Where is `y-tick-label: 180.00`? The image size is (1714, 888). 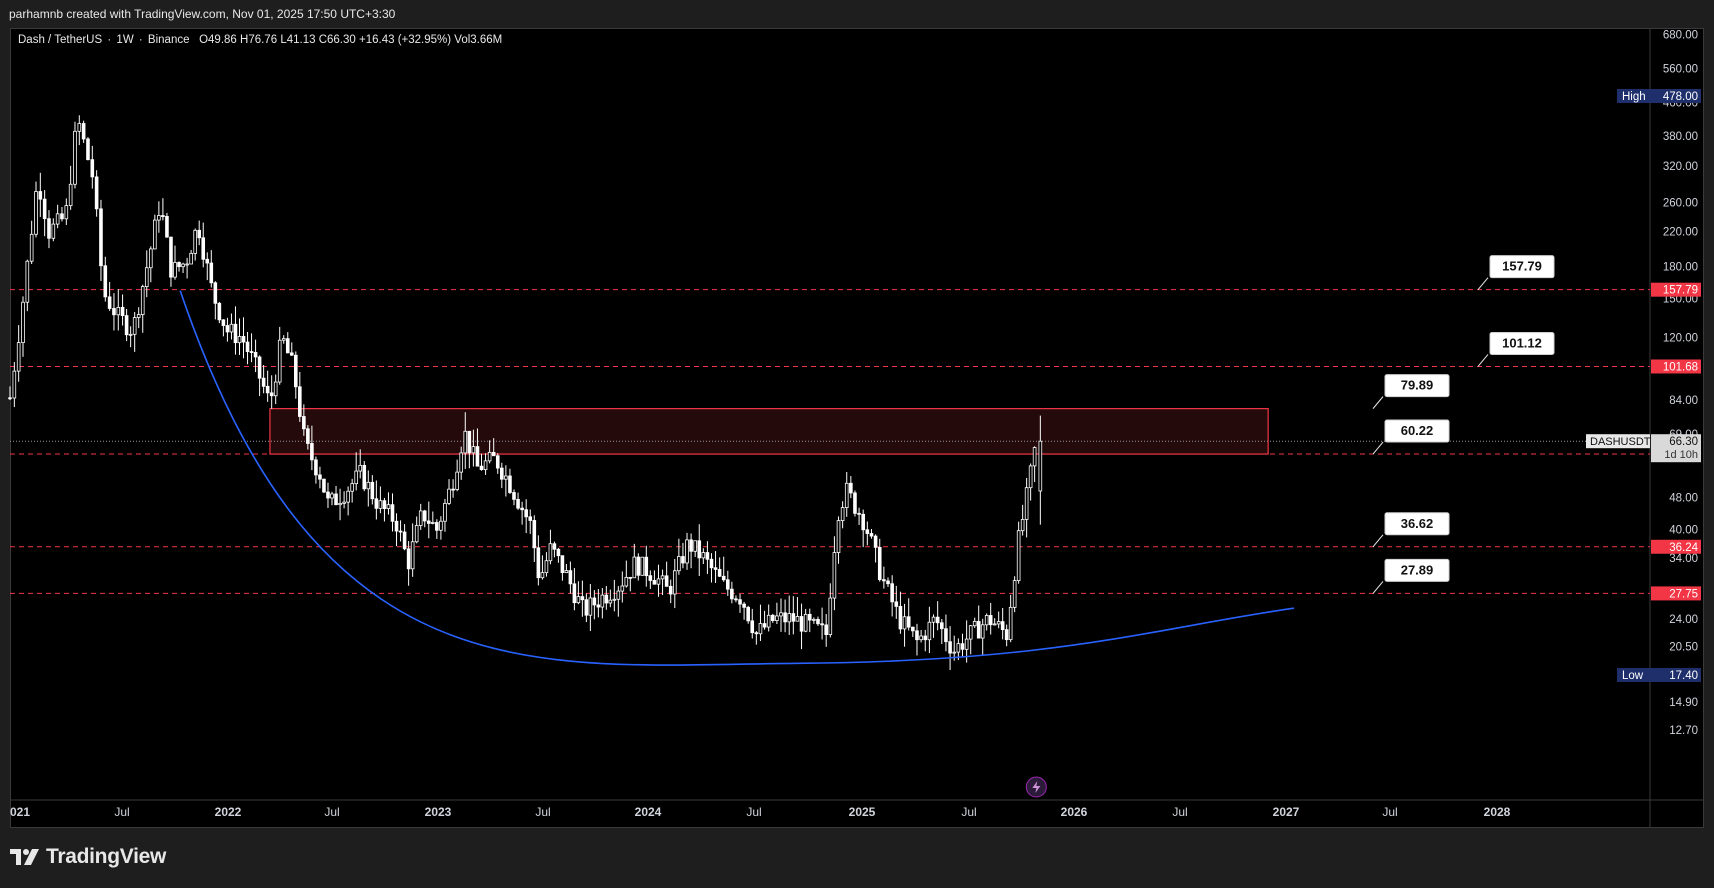
y-tick-label: 180.00 is located at coordinates (1680, 268).